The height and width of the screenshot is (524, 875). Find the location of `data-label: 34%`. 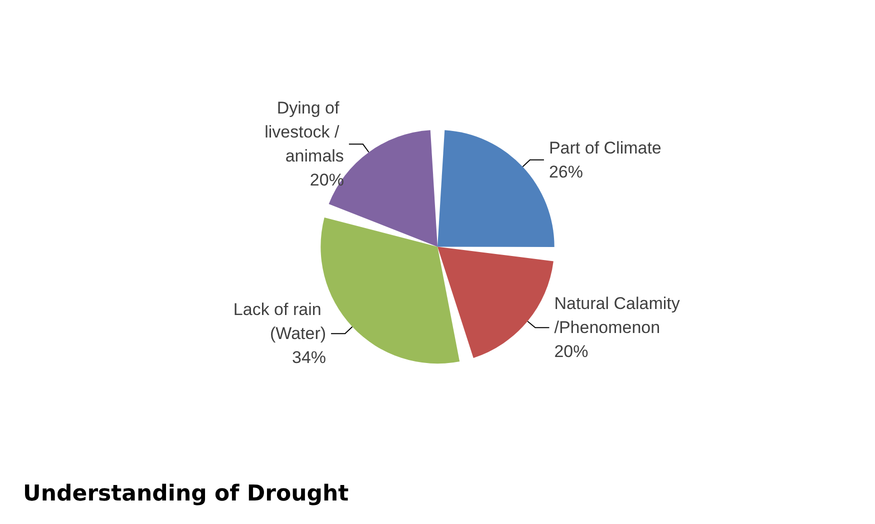

data-label: 34% is located at coordinates (309, 358).